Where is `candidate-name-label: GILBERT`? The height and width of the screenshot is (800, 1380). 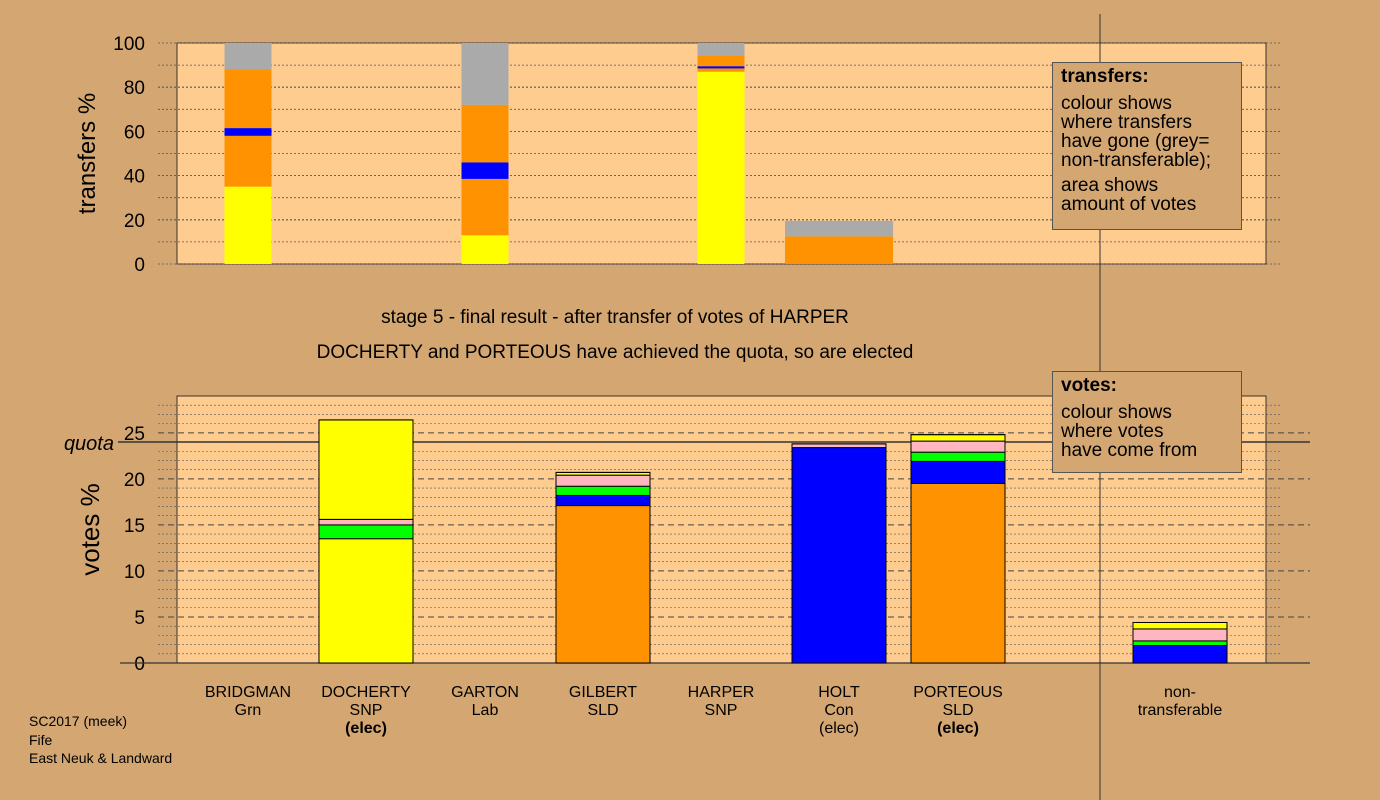 candidate-name-label: GILBERT is located at coordinates (603, 692).